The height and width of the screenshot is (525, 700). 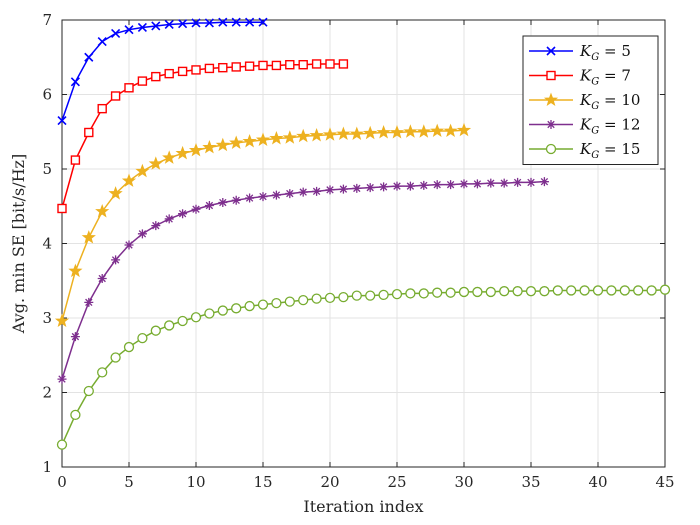 What do you see at coordinates (329, 482) in the screenshot?
I see `x-tick-label: 20` at bounding box center [329, 482].